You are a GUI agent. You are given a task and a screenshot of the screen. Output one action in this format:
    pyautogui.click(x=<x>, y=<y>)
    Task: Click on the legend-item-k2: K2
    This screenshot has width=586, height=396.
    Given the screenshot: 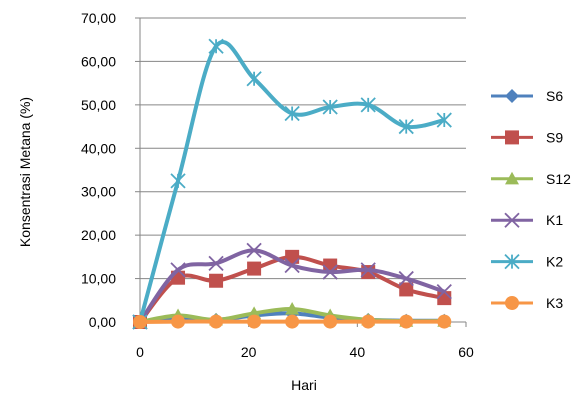 What is the action you would take?
    pyautogui.click(x=527, y=262)
    